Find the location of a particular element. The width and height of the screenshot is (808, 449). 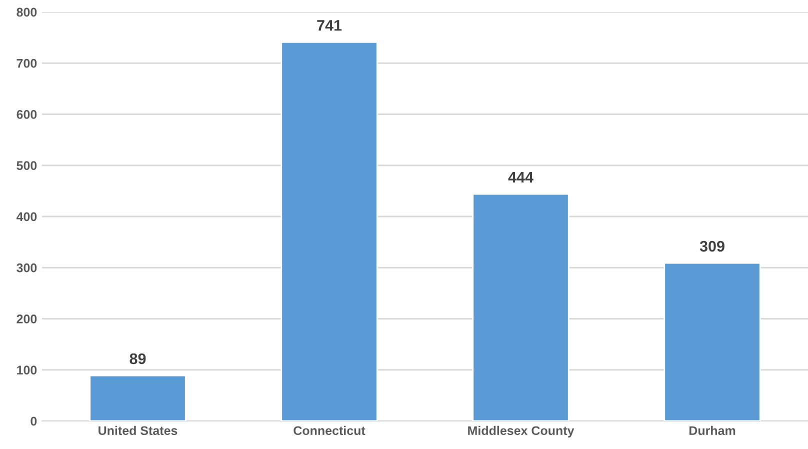

data-label: 309 is located at coordinates (712, 246).